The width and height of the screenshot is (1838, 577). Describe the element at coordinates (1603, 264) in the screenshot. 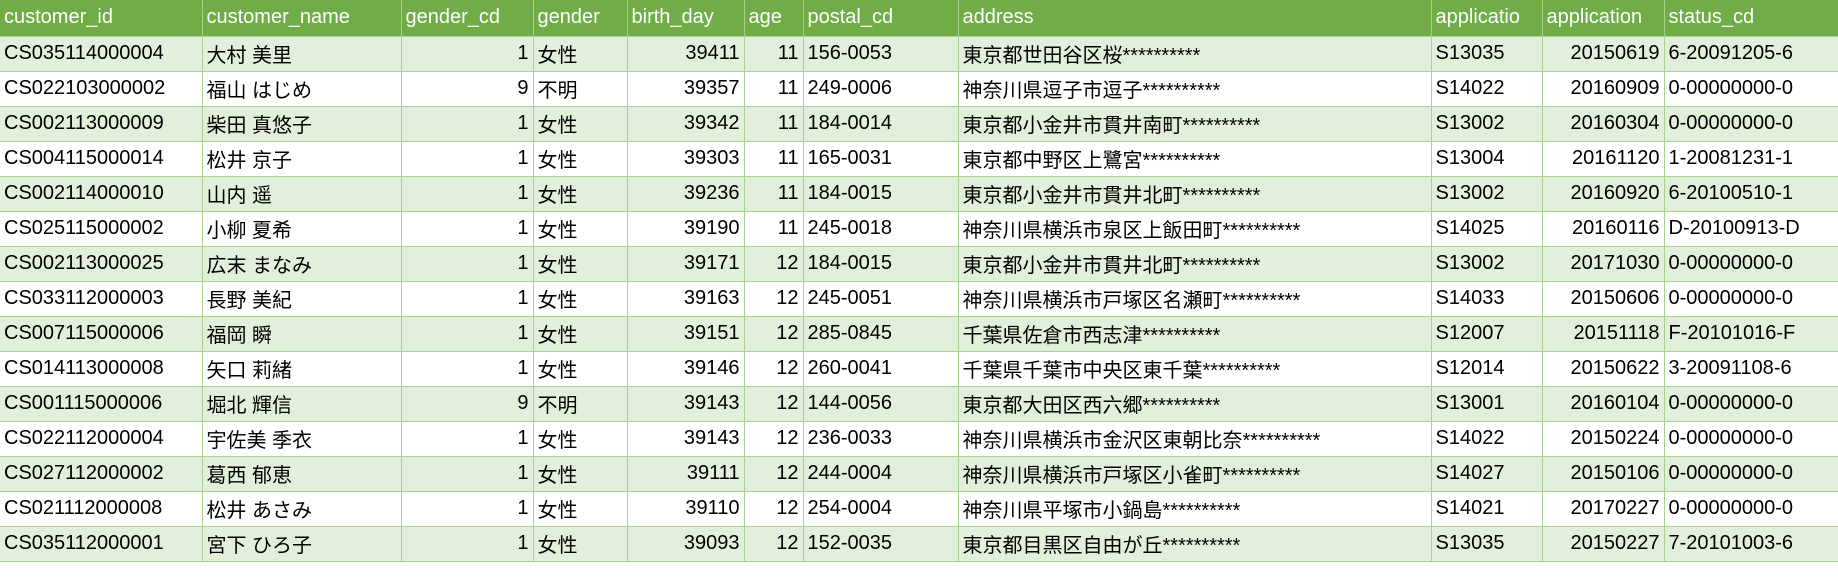

I see `cell-application: 20171030` at that location.